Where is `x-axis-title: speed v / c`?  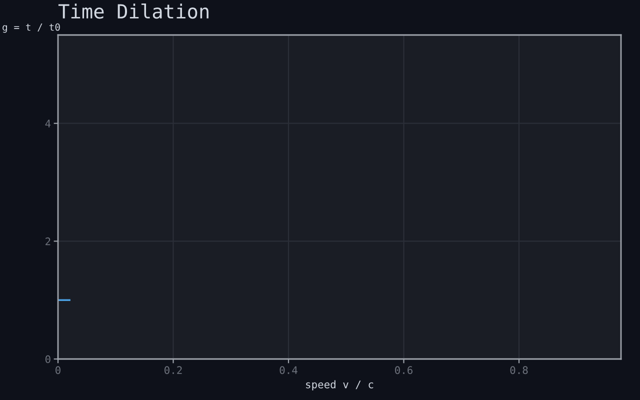 x-axis-title: speed v / c is located at coordinates (340, 385).